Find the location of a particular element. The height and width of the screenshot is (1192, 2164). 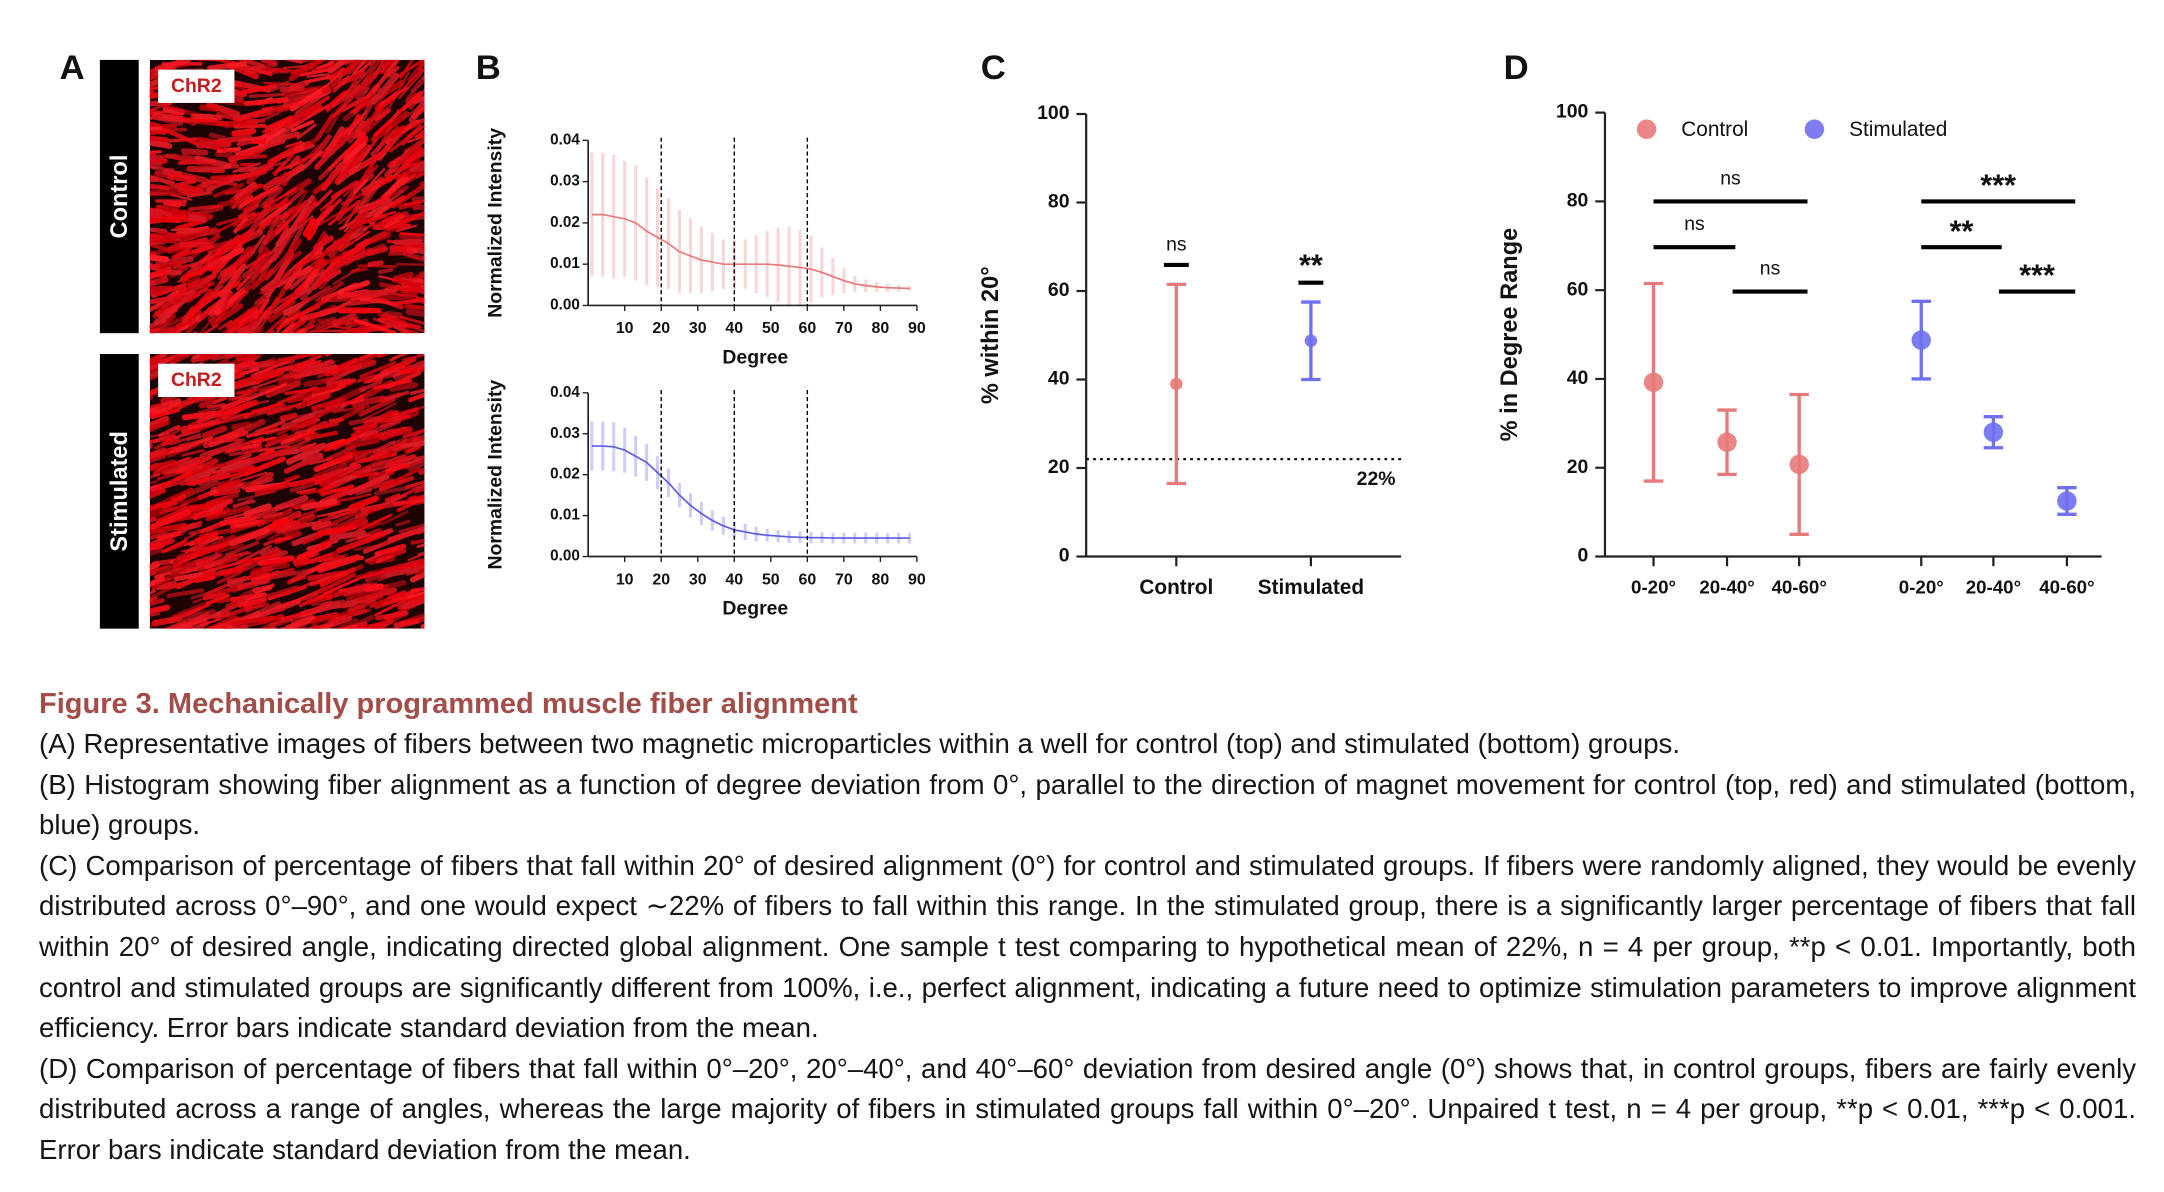

x-tick-label: 40-60° is located at coordinates (2066, 586).